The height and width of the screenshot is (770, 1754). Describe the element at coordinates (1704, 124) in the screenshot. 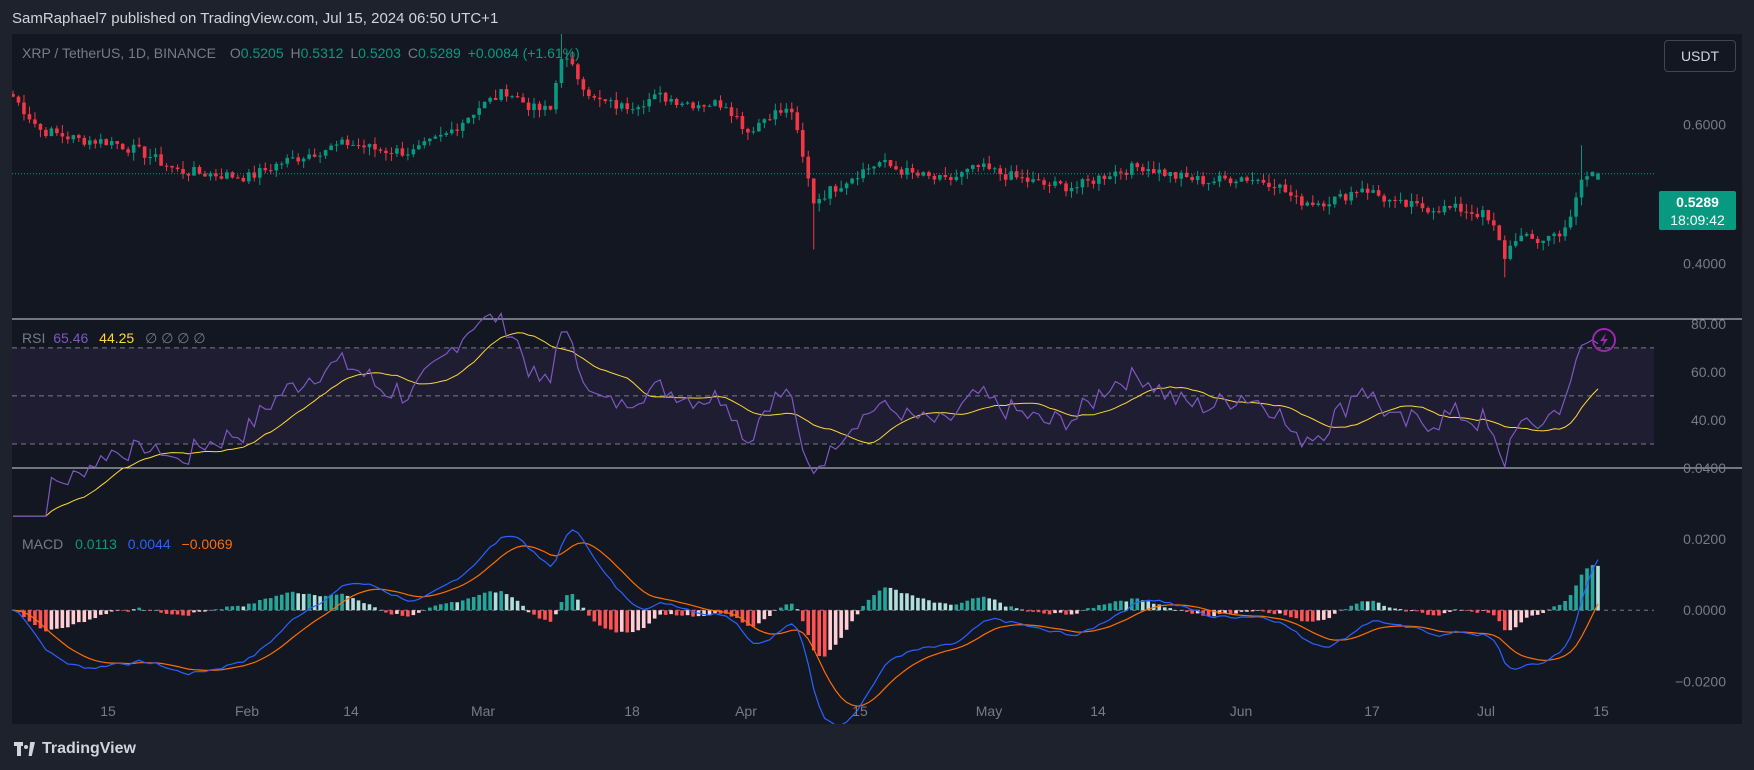

I see `price-axis-label: 0.6000` at that location.